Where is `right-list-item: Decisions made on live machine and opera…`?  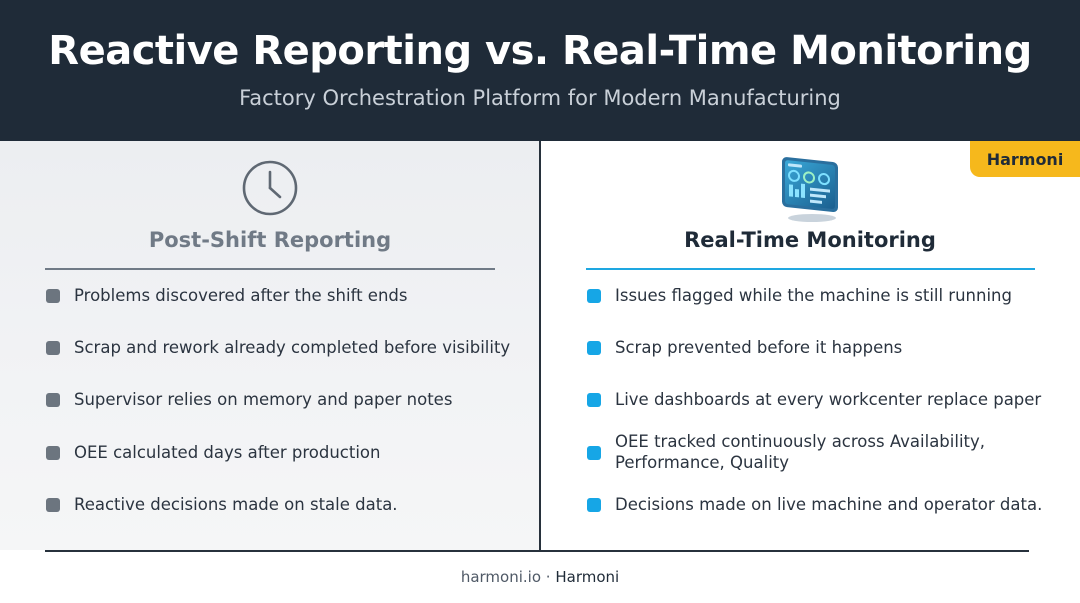 right-list-item: Decisions made on live machine and opera… is located at coordinates (829, 504).